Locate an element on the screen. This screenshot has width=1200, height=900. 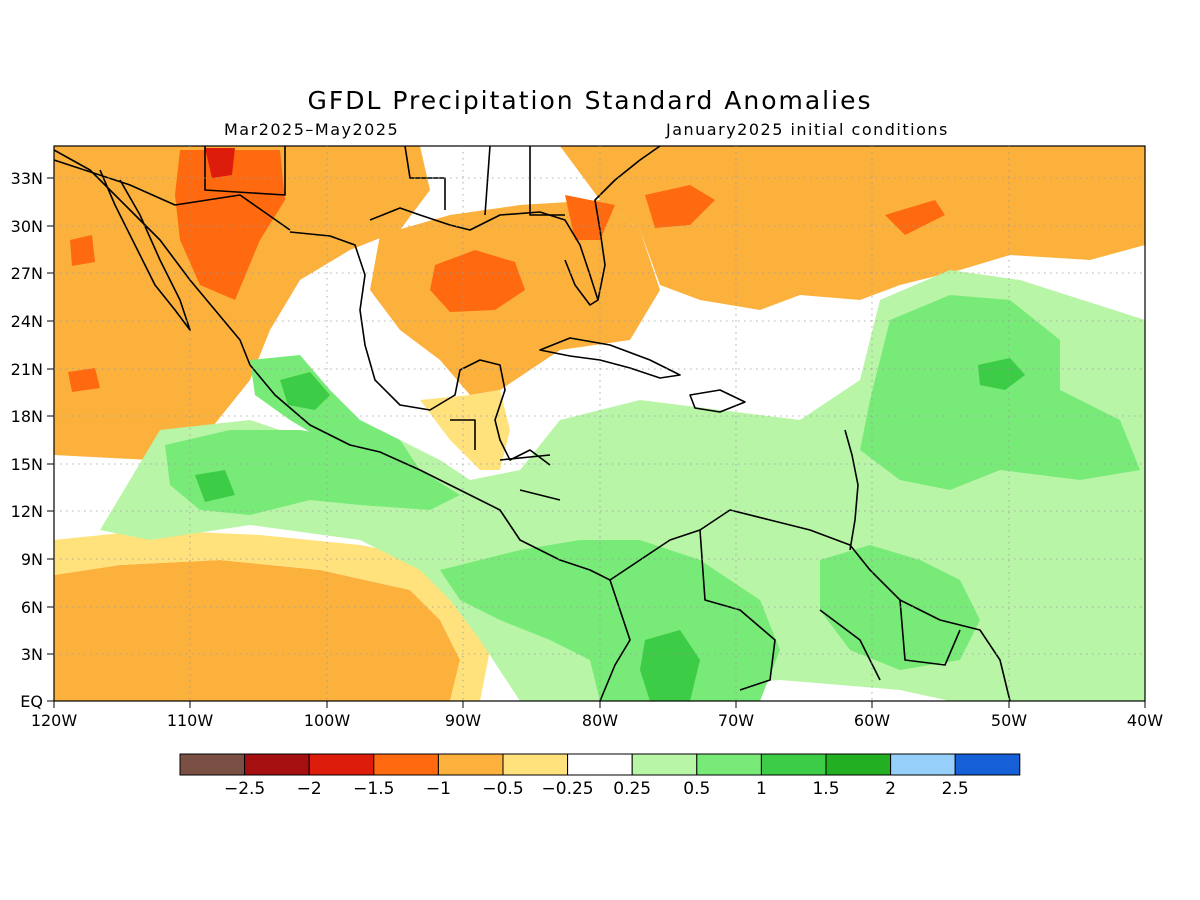
colorbar-label: 1 is located at coordinates (761, 789).